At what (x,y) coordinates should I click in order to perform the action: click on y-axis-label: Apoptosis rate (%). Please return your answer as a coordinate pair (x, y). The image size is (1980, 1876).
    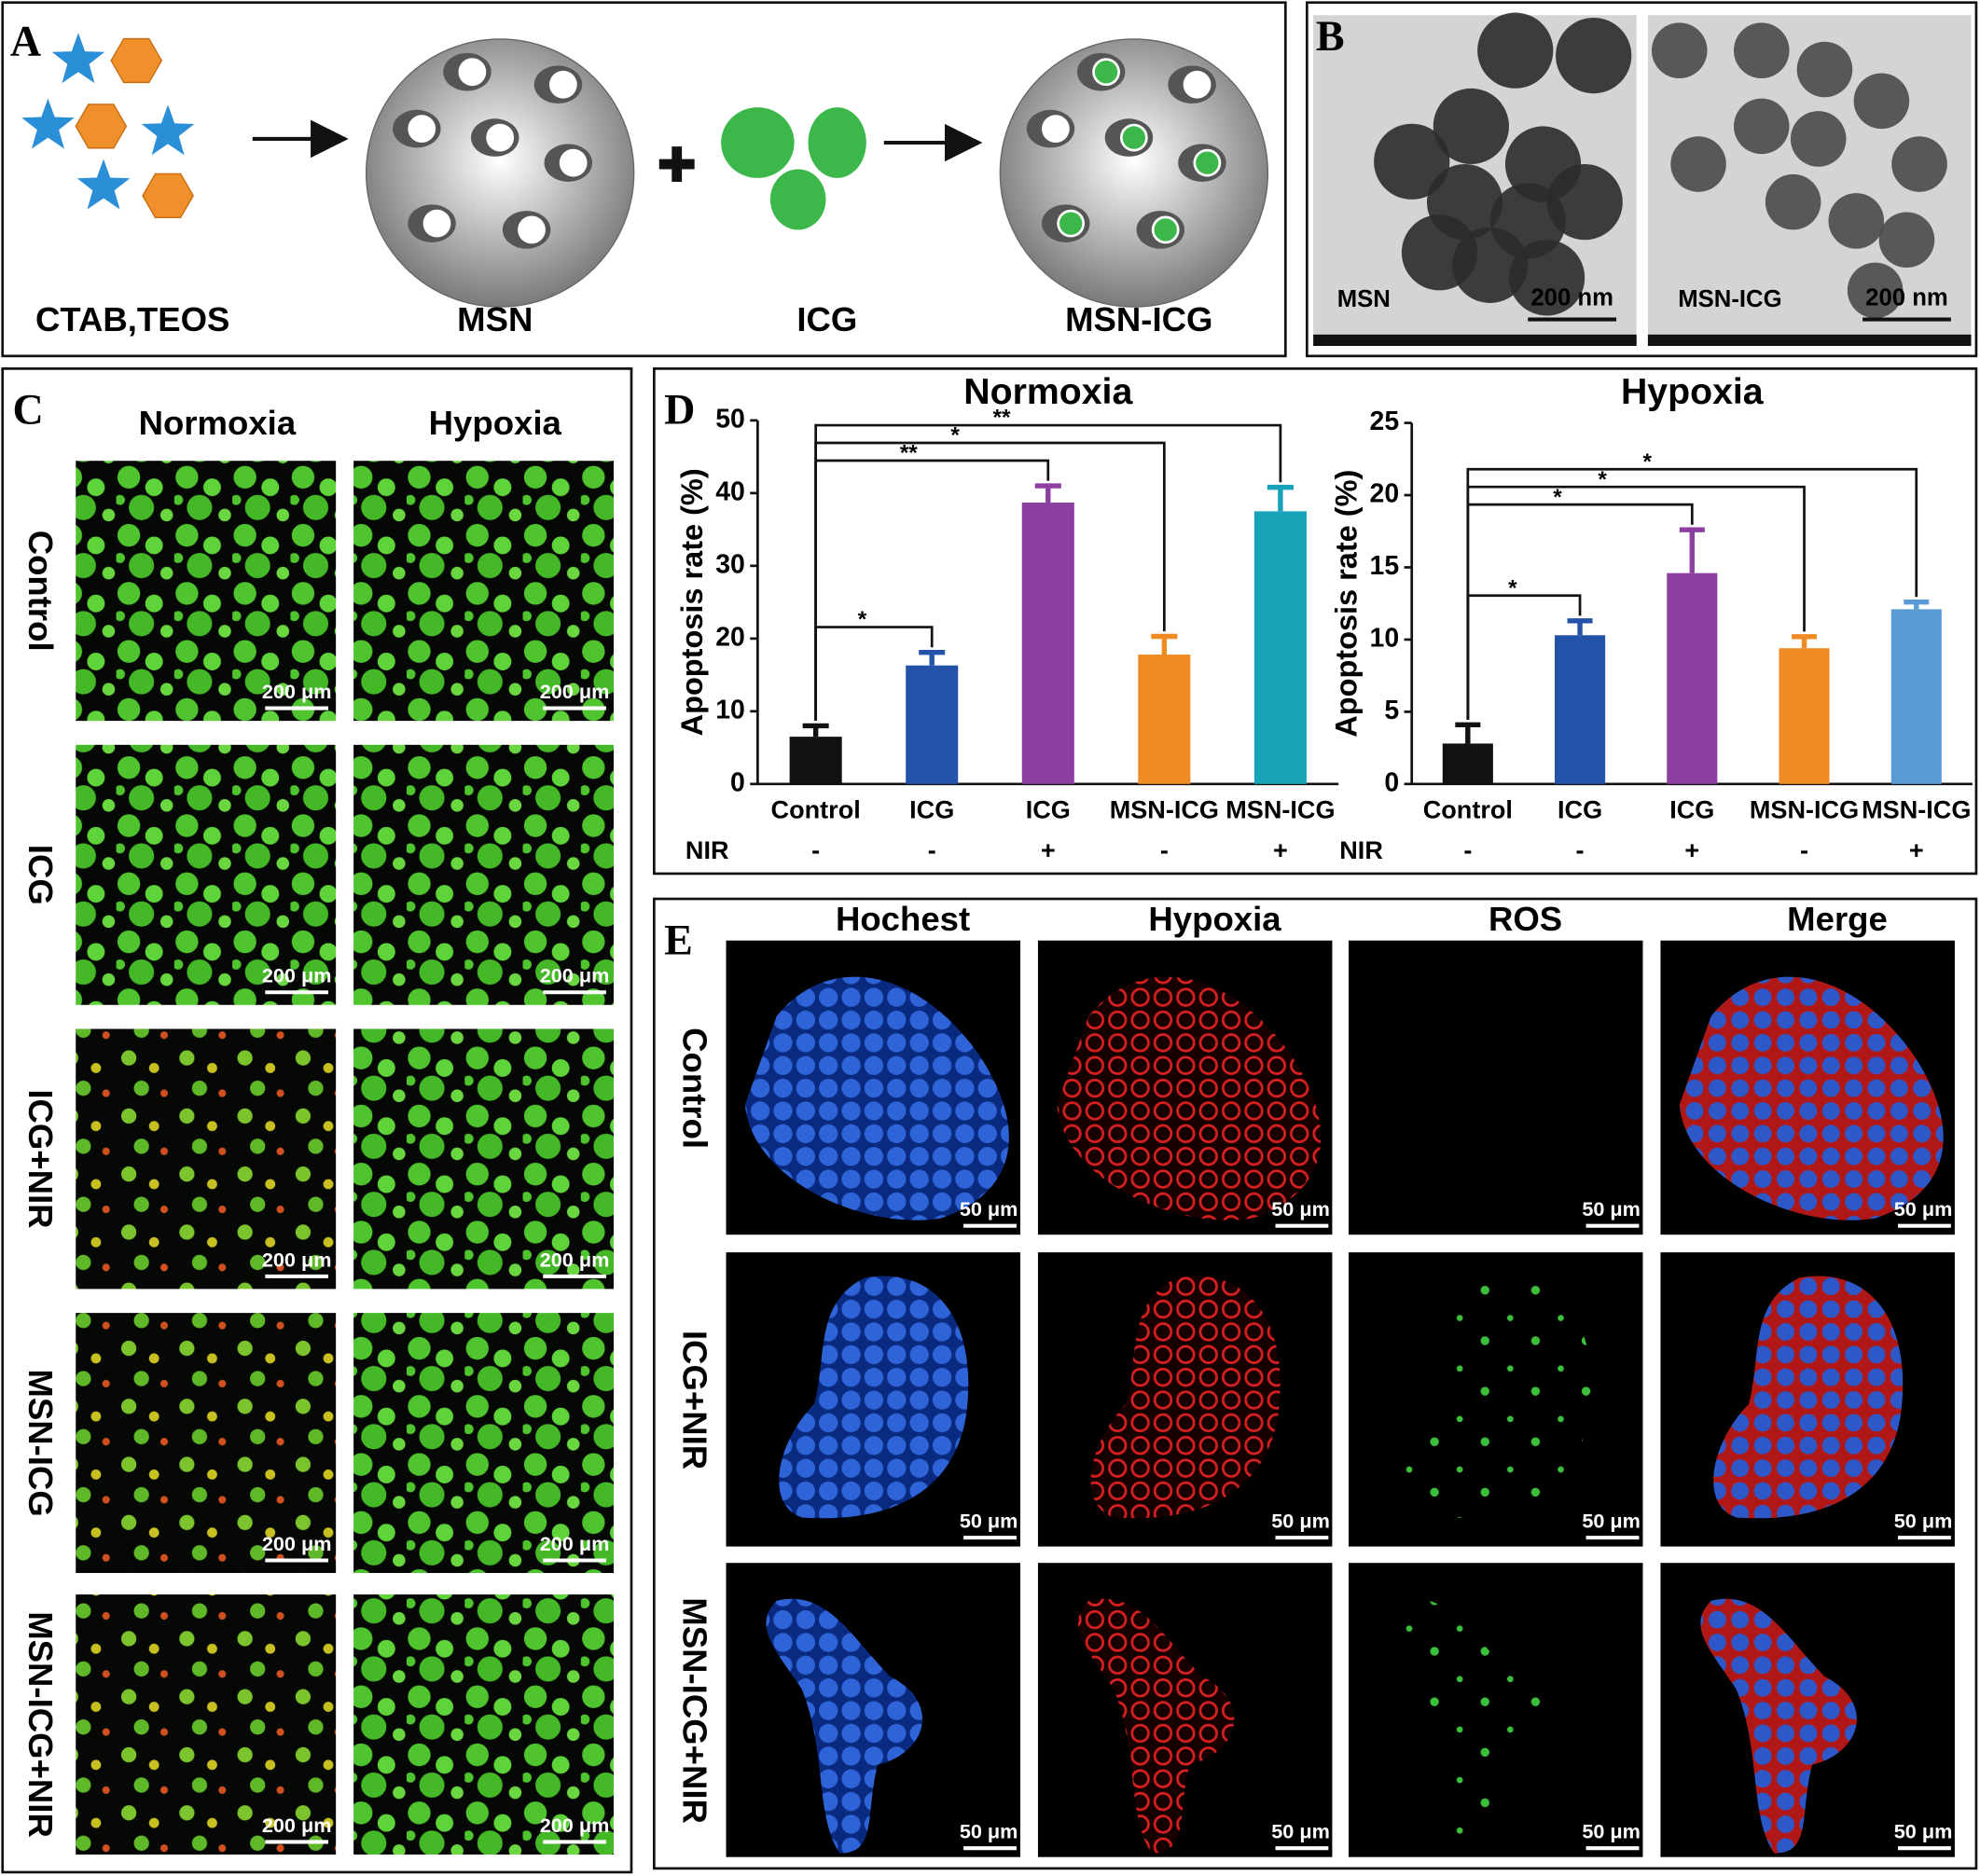
    Looking at the image, I should click on (692, 602).